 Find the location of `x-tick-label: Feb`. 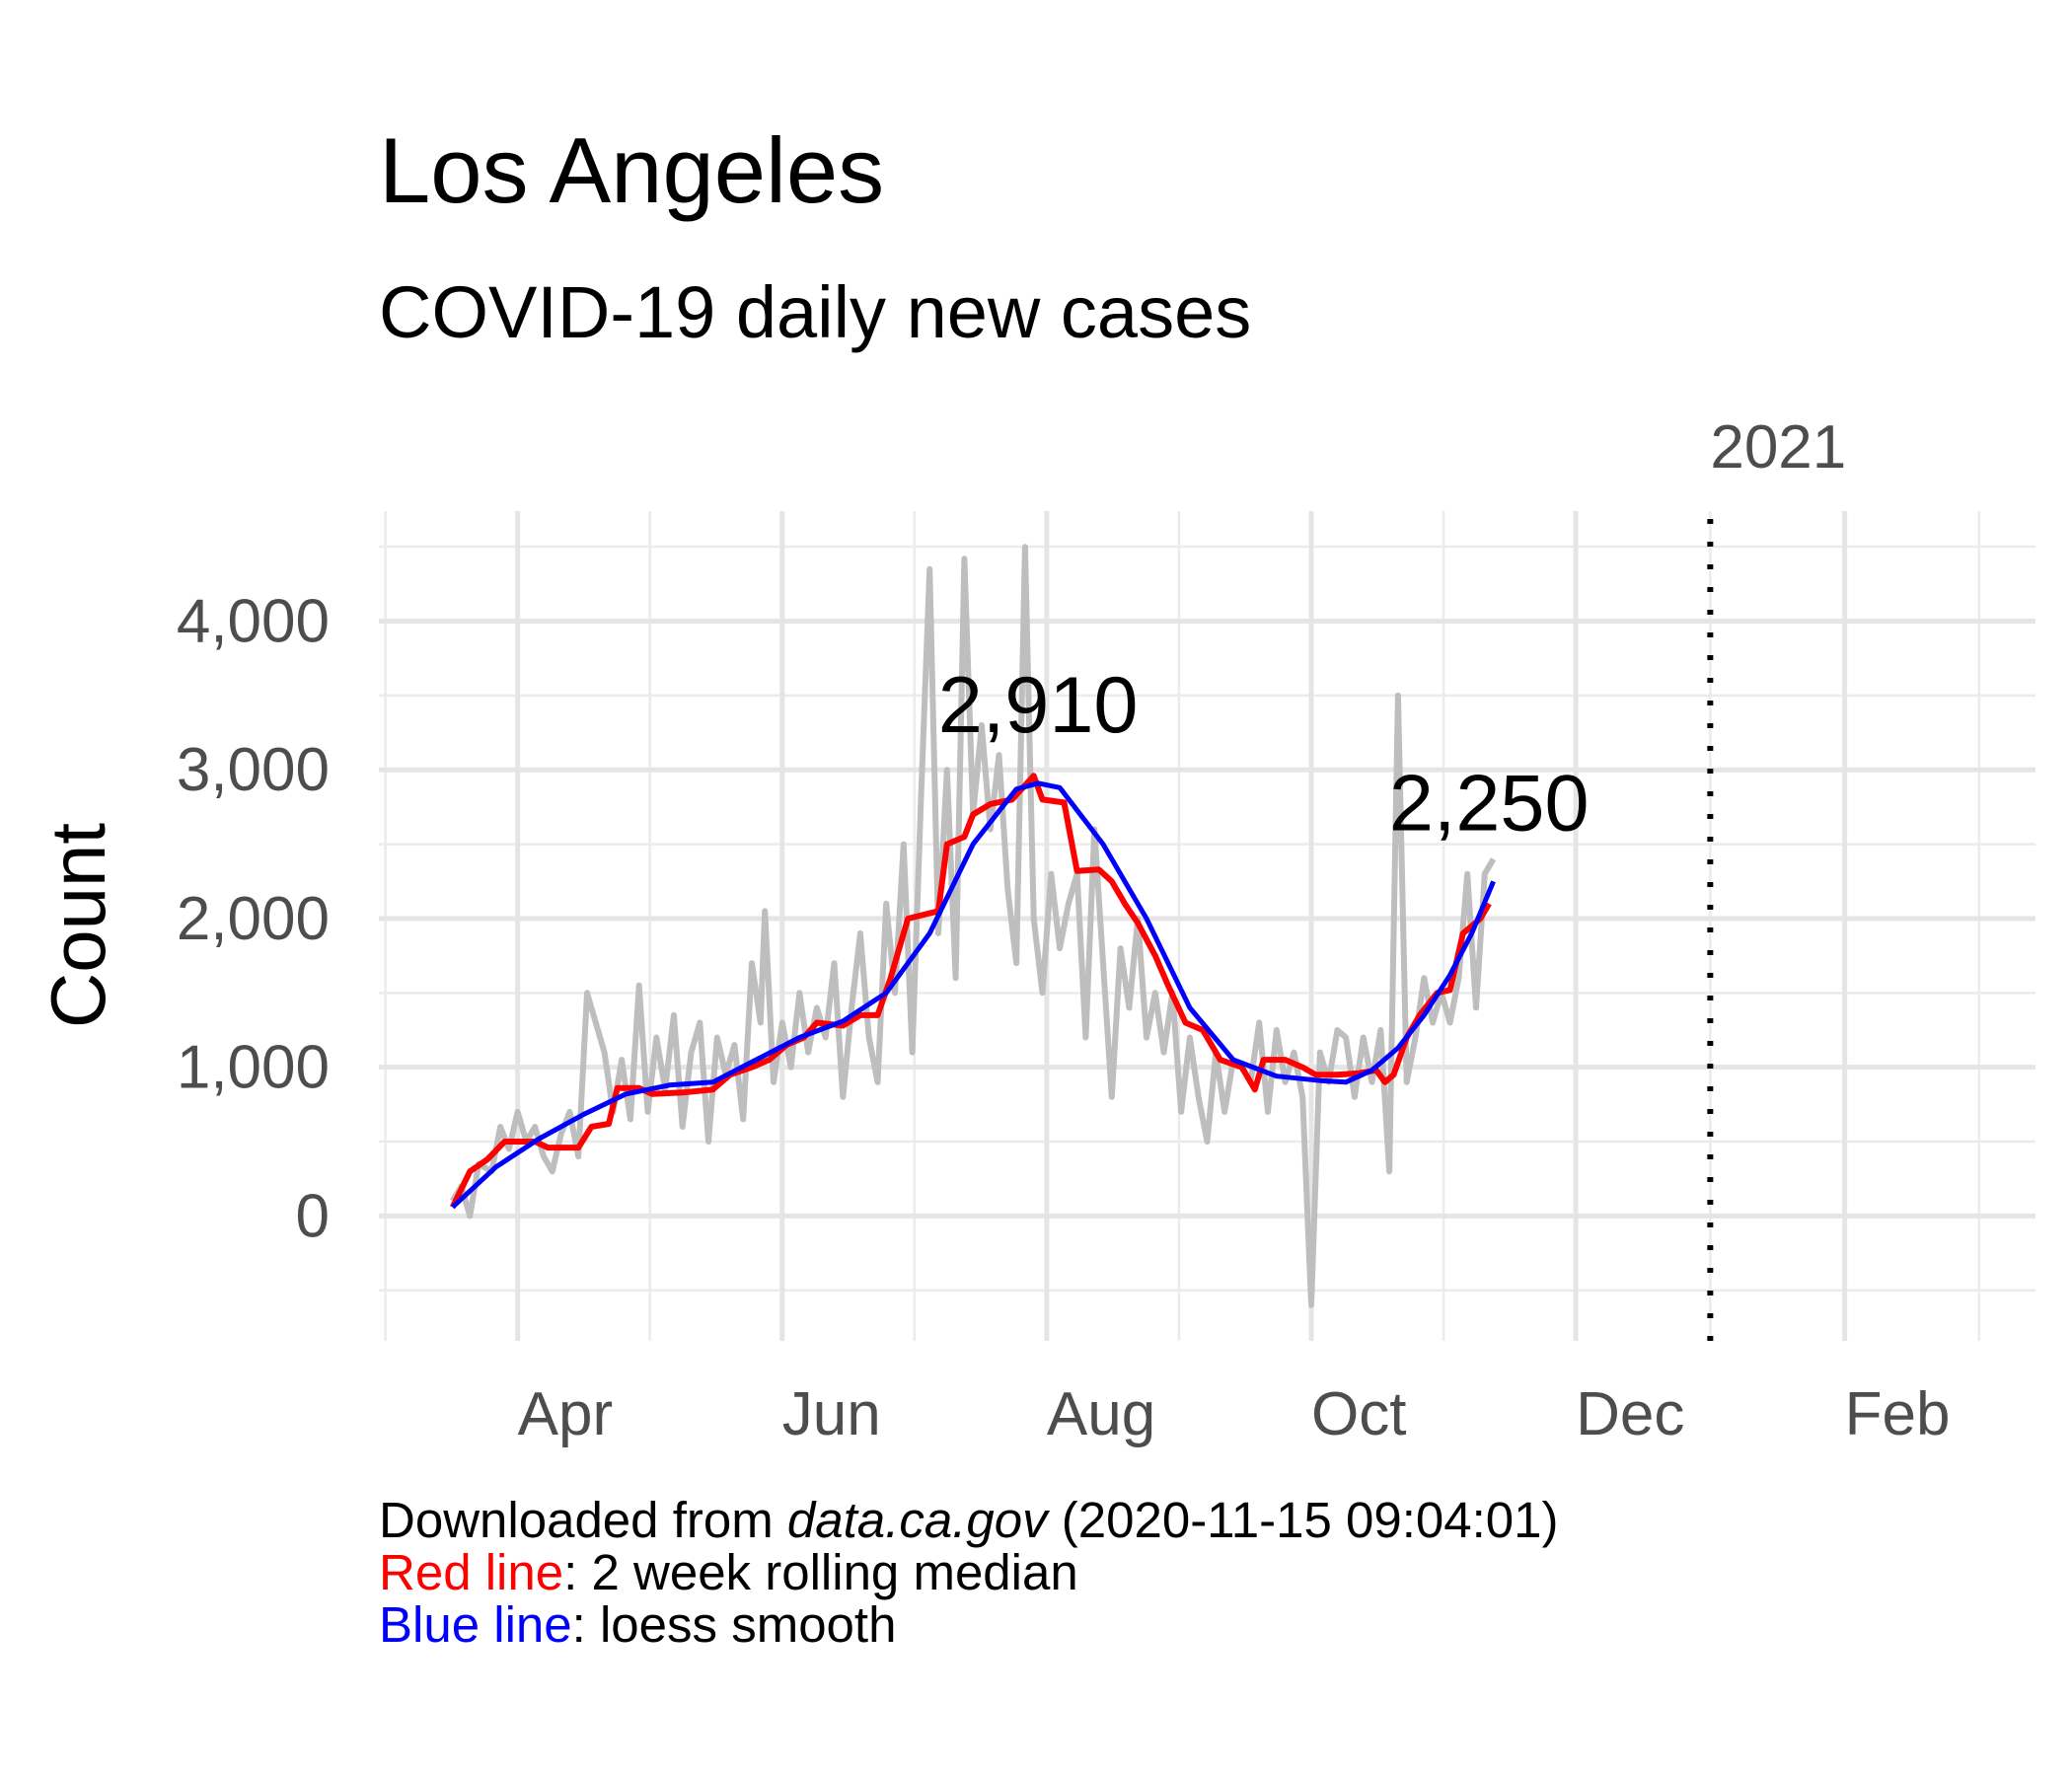

x-tick-label: Feb is located at coordinates (1898, 1414).